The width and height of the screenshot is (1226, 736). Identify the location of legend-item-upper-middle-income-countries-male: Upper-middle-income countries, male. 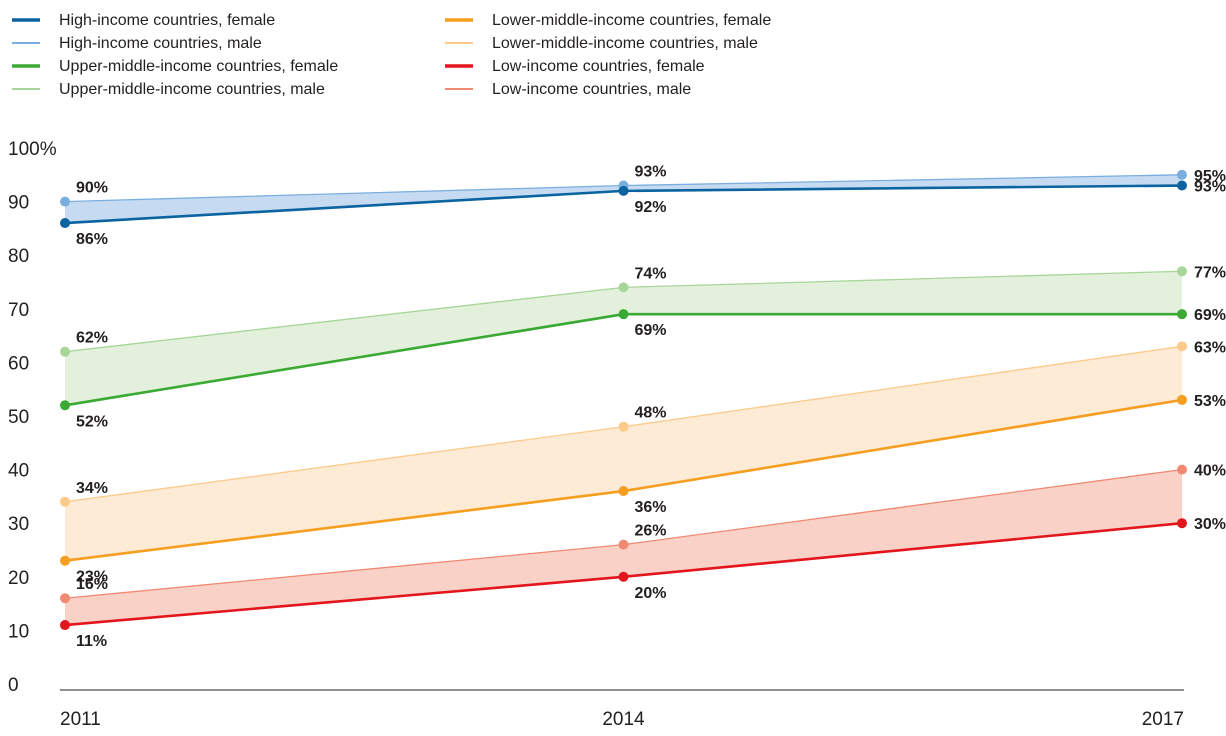
(168, 89).